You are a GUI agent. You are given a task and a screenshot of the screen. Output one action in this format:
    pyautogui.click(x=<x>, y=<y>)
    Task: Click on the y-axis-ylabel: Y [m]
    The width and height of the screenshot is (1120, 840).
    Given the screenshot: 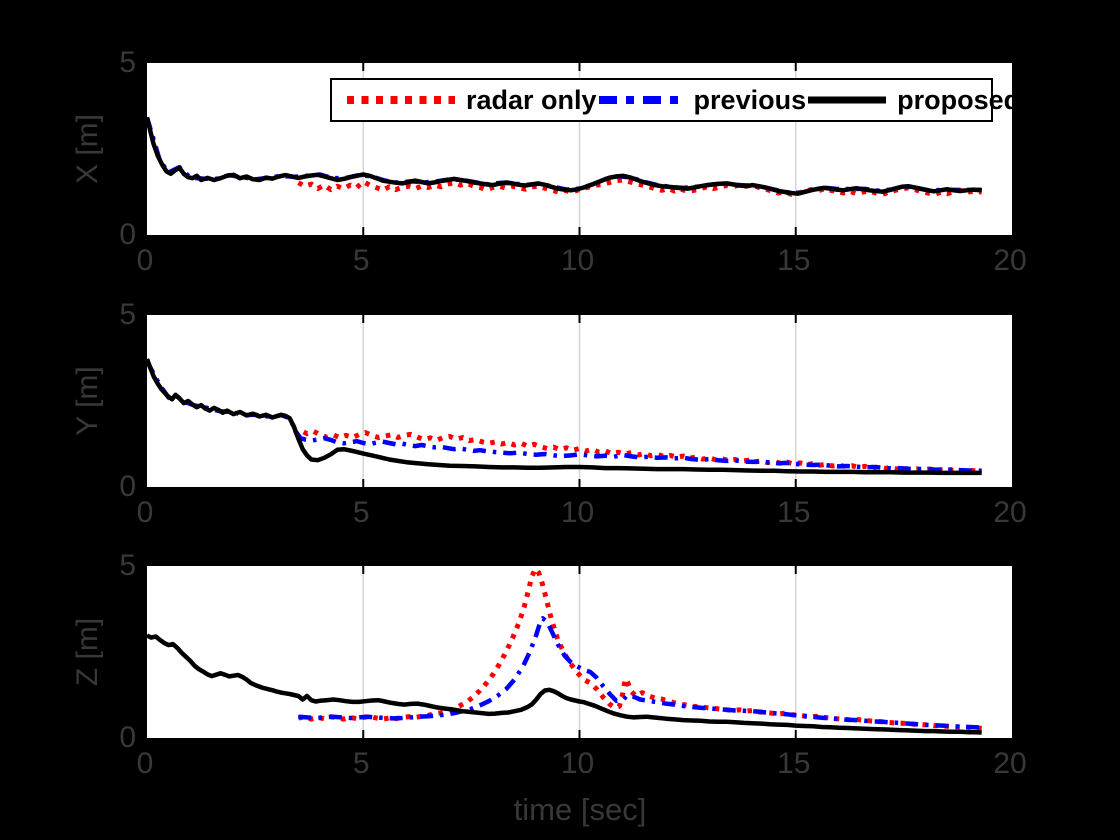 What is the action you would take?
    pyautogui.click(x=87, y=401)
    